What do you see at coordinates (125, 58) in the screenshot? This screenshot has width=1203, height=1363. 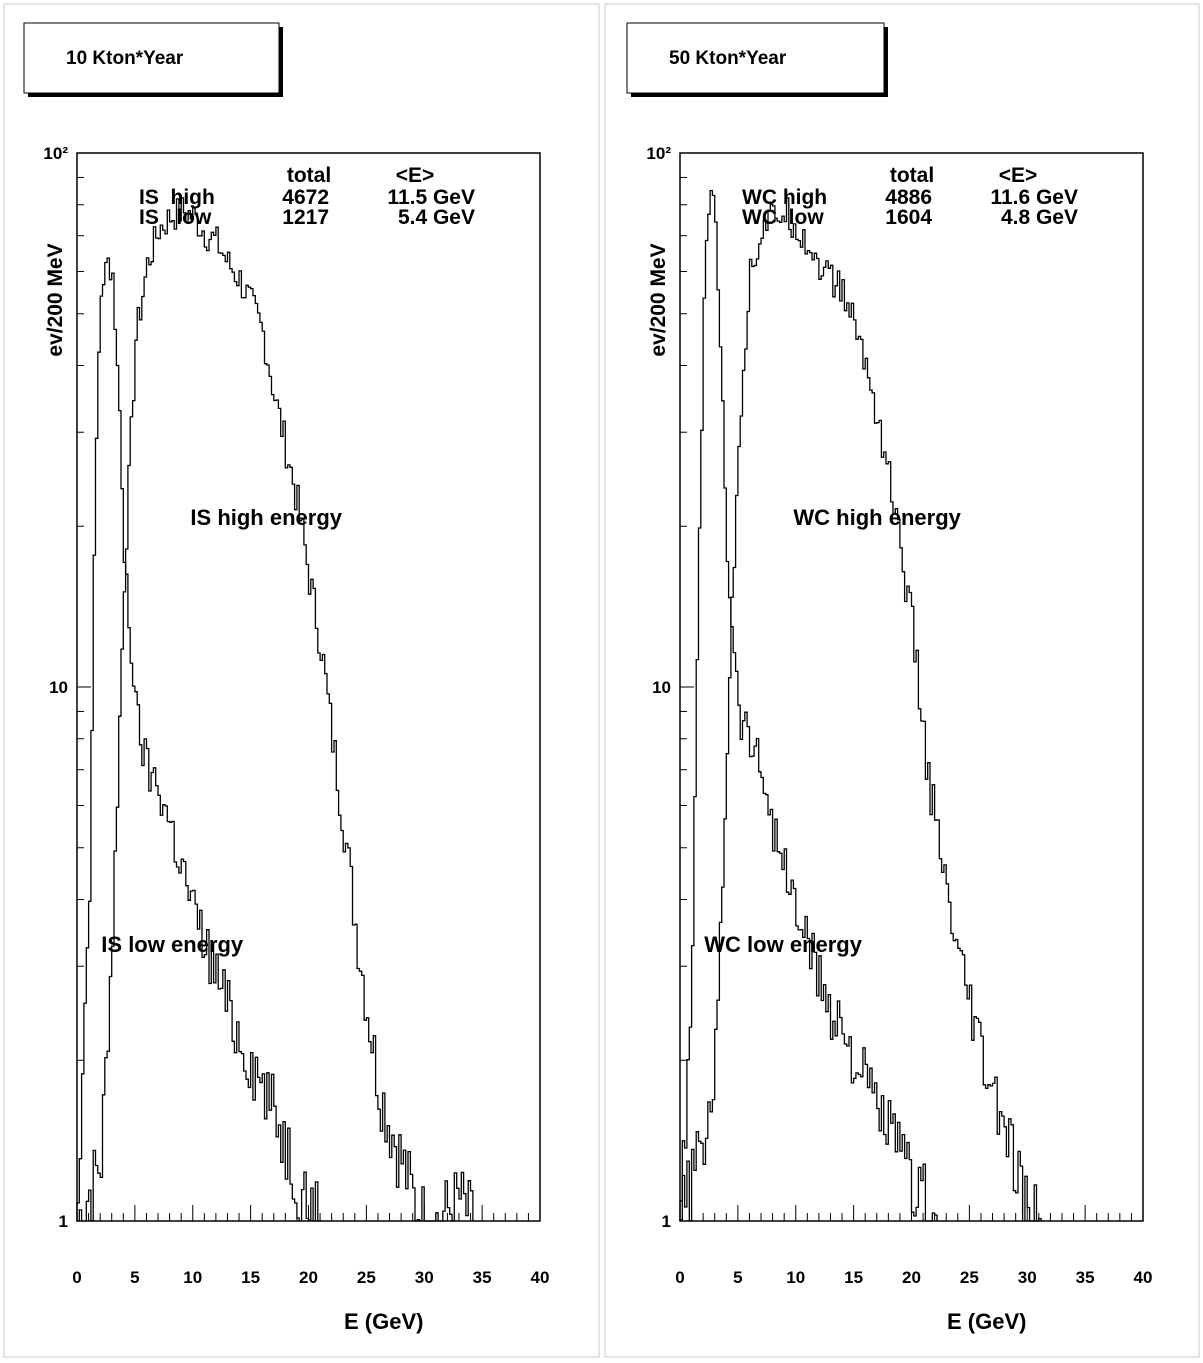 I see `chart-title: 10 Kton*Year` at bounding box center [125, 58].